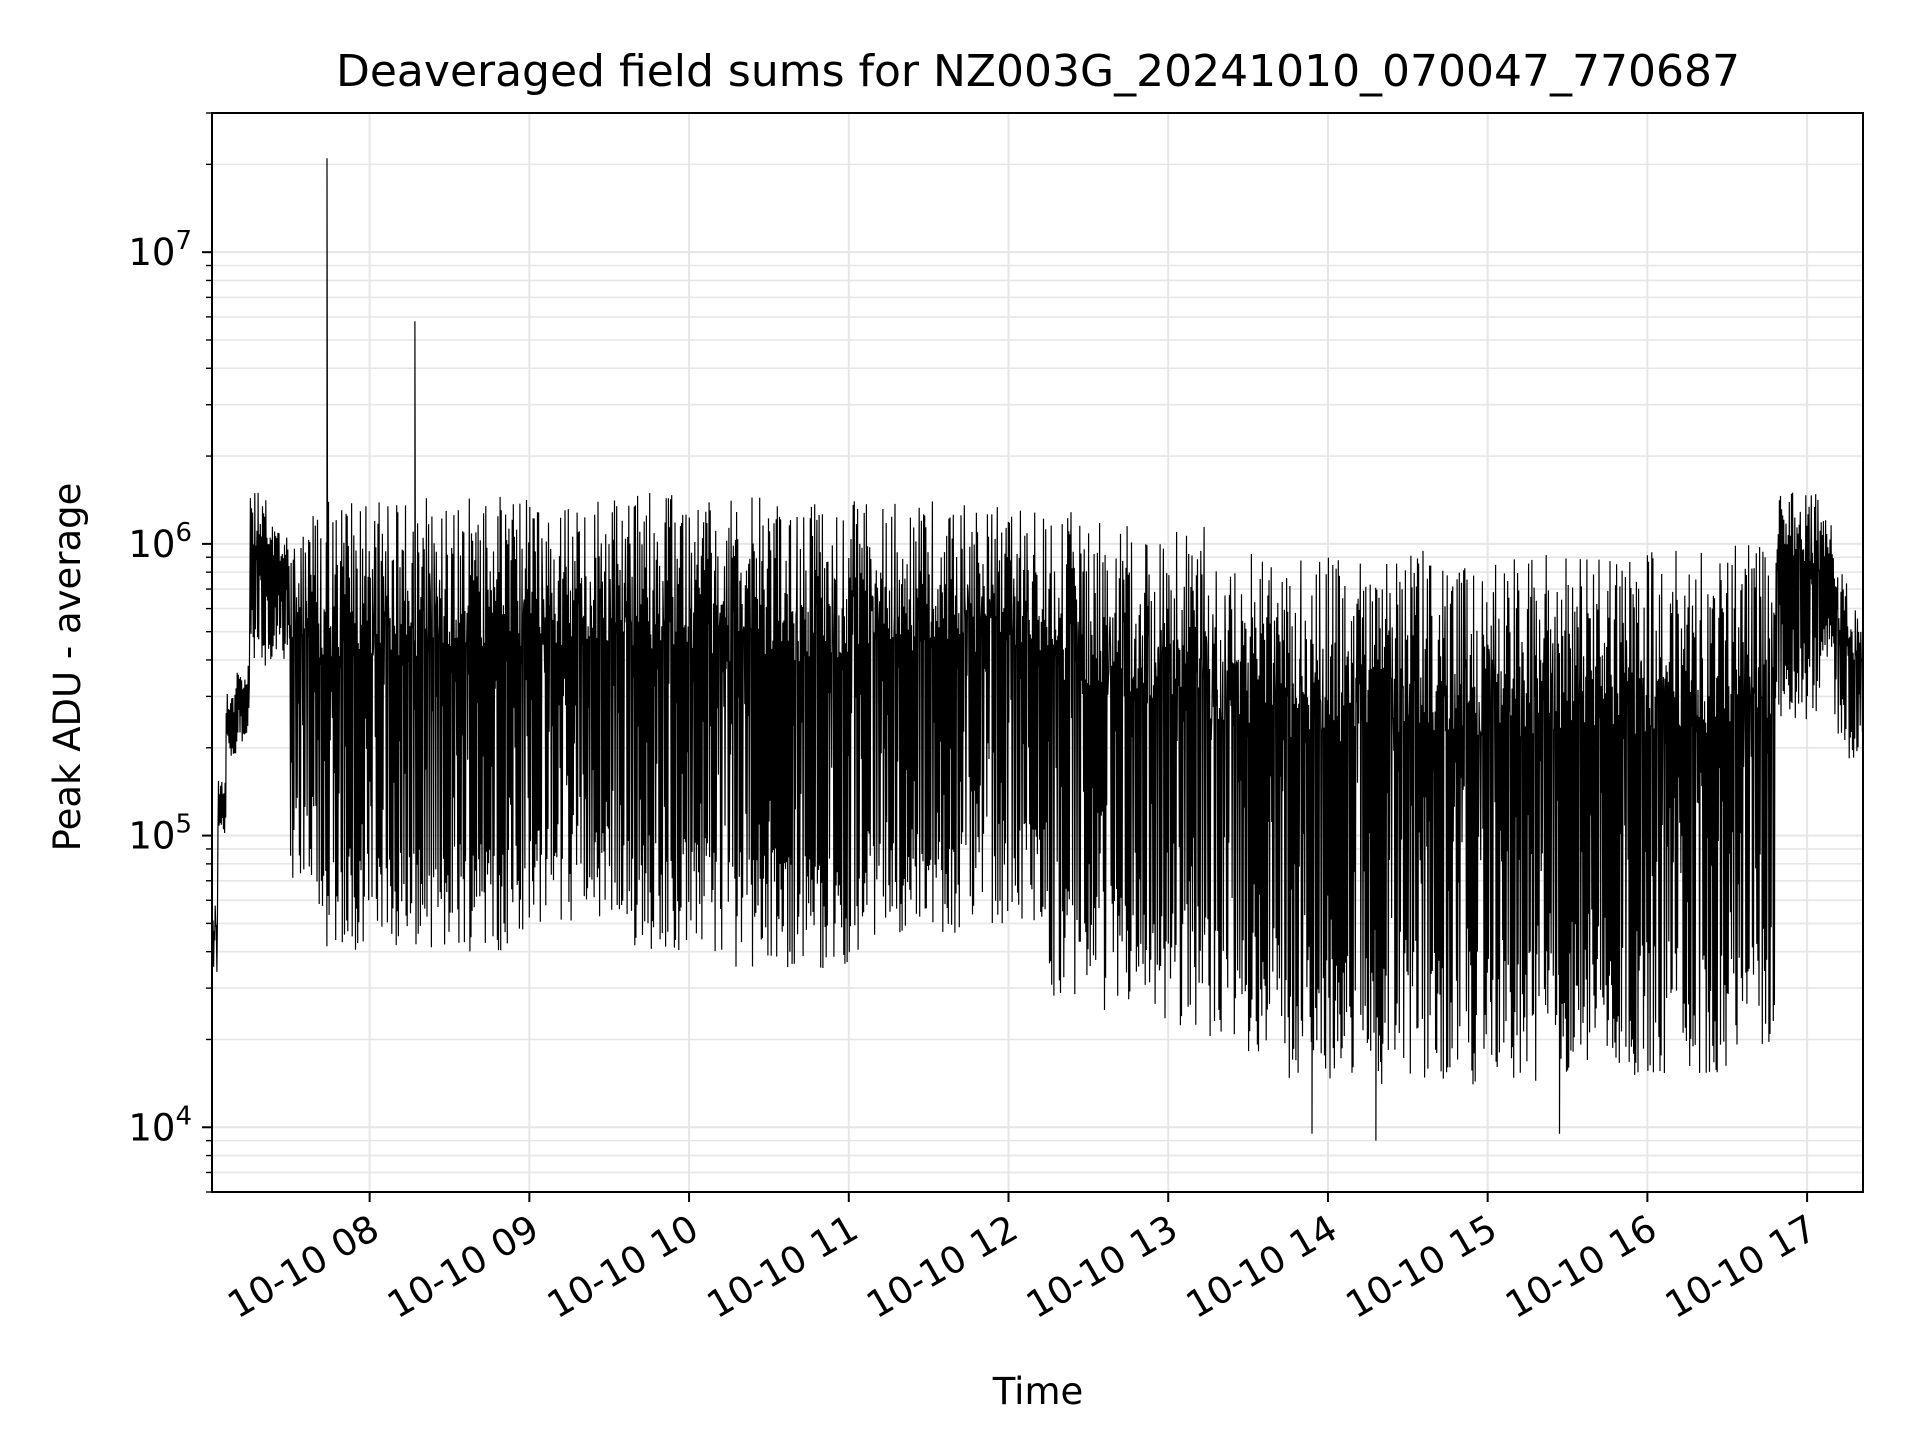  What do you see at coordinates (183, 1116) in the screenshot?
I see `y-tick-exponent: 4` at bounding box center [183, 1116].